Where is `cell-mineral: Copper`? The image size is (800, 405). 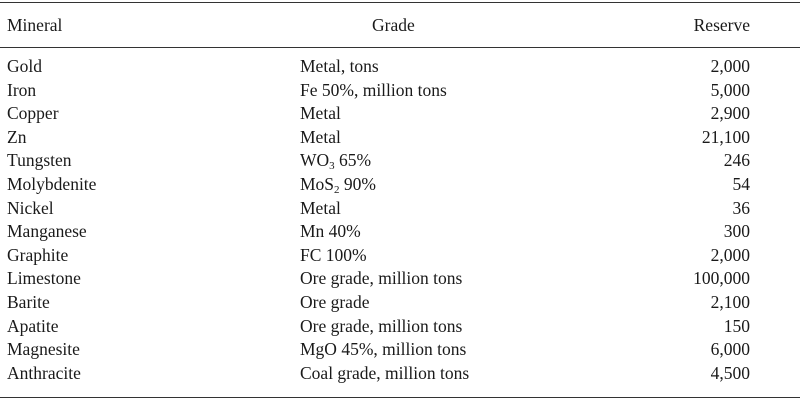
cell-mineral: Copper is located at coordinates (33, 113).